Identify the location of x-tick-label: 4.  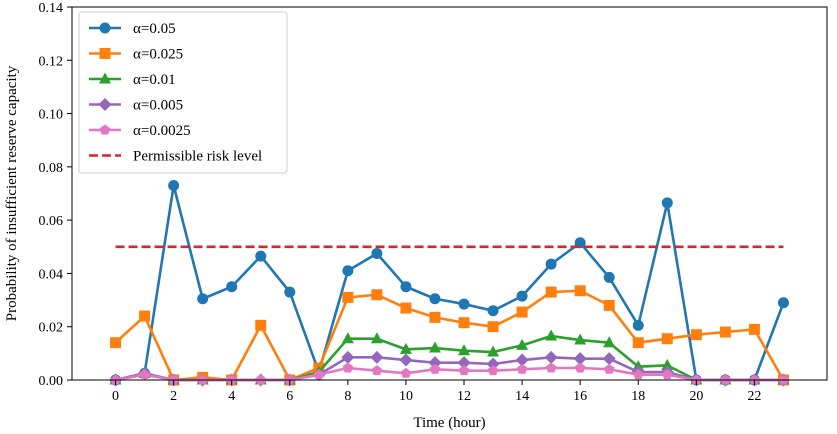
(231, 396).